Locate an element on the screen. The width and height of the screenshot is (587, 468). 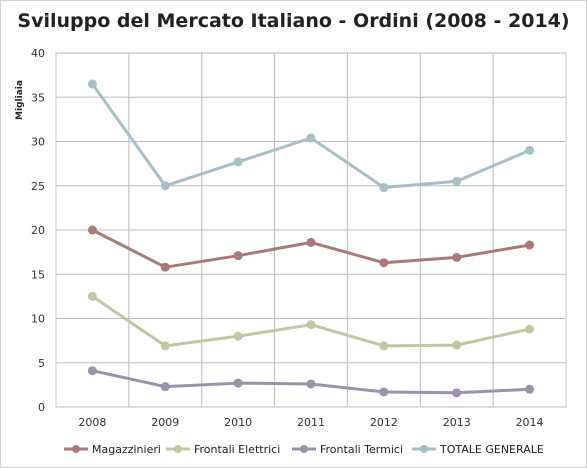
legend-item-totale-generale: TOTALE GENERALE is located at coordinates (478, 449).